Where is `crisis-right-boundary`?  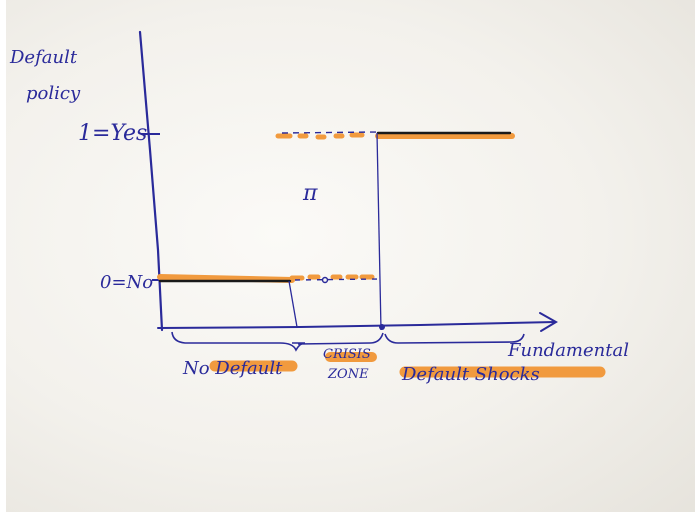
crisis-right-boundary is located at coordinates (379, 231).